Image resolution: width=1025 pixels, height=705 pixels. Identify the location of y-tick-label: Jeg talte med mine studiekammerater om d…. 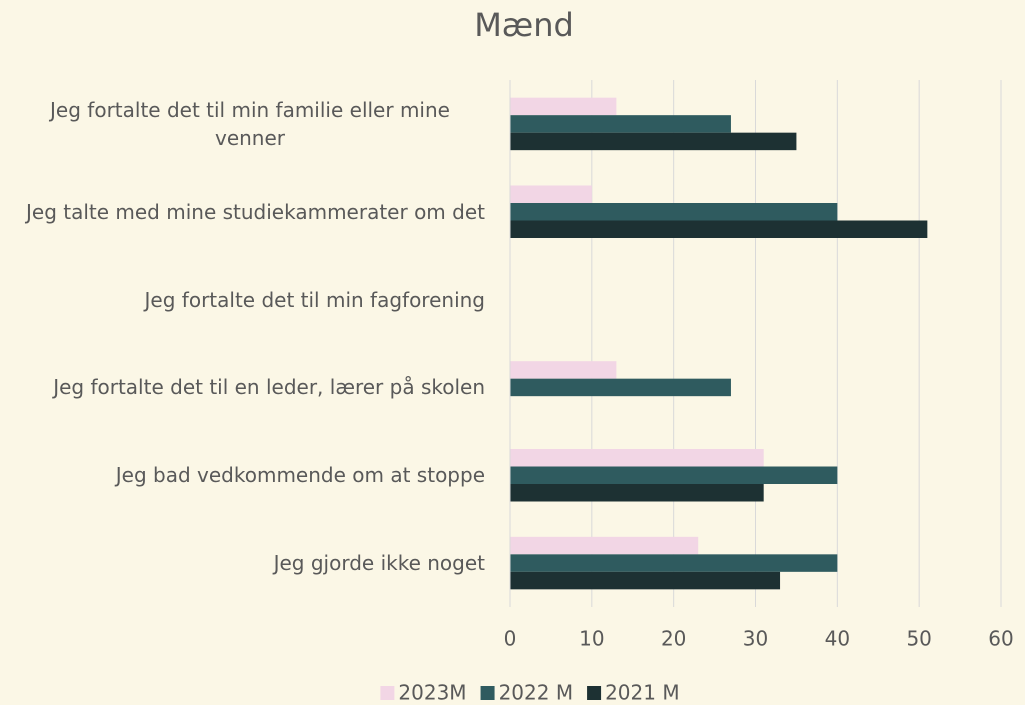
(255, 211).